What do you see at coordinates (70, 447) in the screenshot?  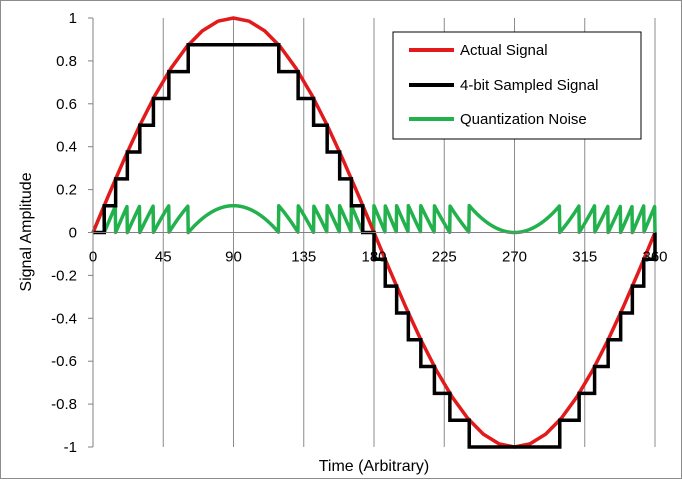 I see `y-tick-label: -1` at bounding box center [70, 447].